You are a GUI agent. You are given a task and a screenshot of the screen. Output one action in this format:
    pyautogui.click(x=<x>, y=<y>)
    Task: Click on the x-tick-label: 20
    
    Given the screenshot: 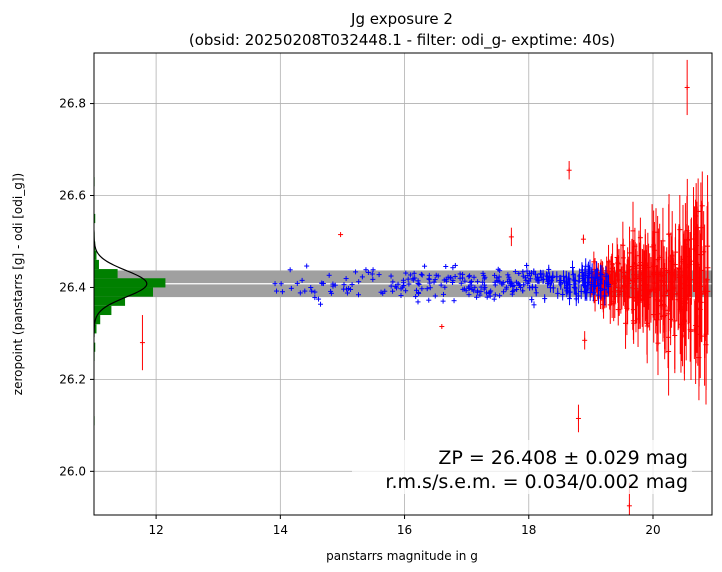 What is the action you would take?
    pyautogui.click(x=652, y=530)
    